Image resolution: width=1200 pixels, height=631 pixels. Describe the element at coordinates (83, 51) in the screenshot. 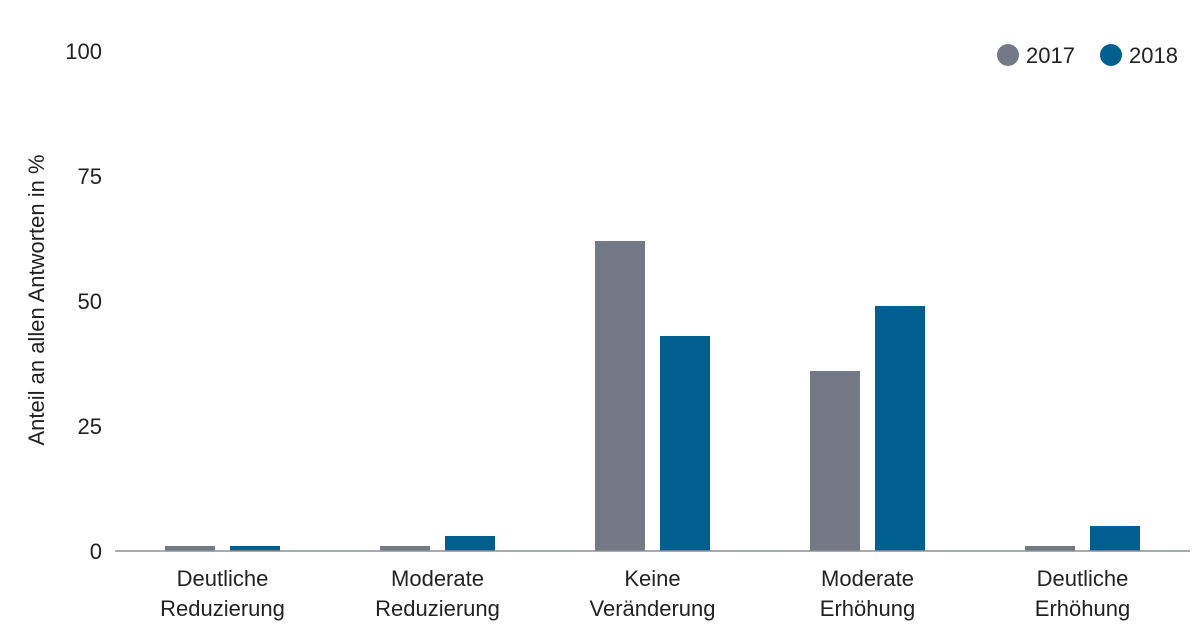

I see `y-tick-label: 100` at that location.